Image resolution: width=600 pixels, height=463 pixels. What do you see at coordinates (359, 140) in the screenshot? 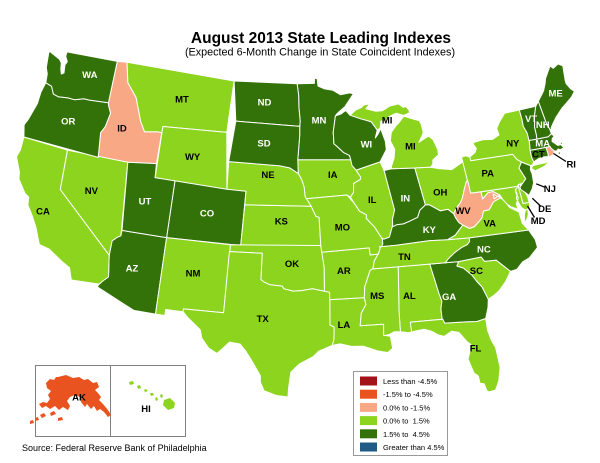
I see `state-wi` at bounding box center [359, 140].